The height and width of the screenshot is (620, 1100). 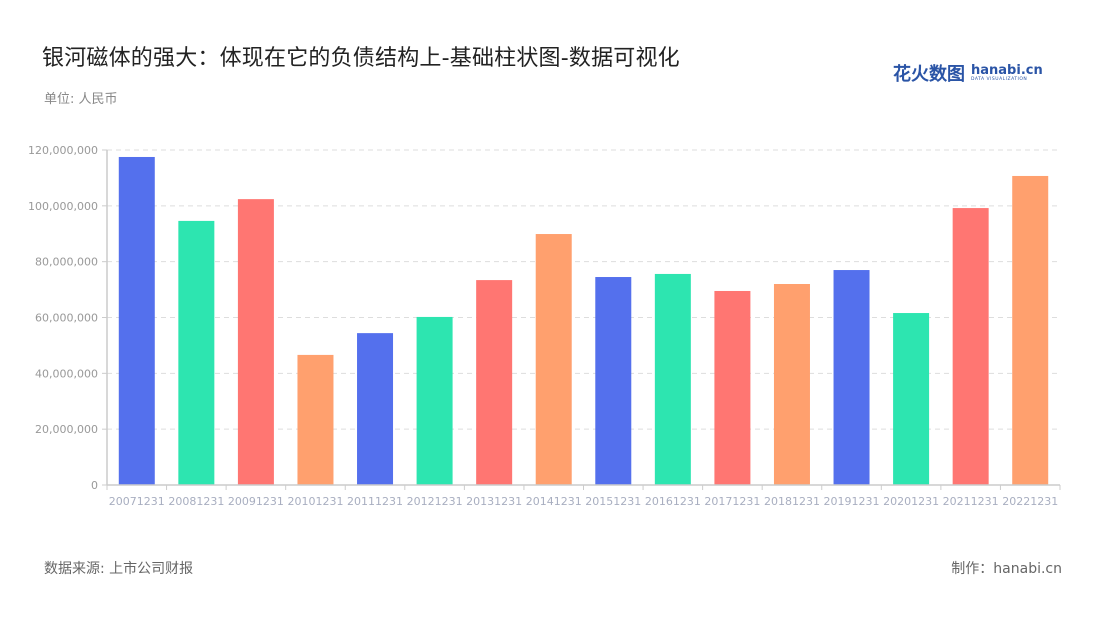 I want to click on x-tick-label: 20081231, so click(x=196, y=501).